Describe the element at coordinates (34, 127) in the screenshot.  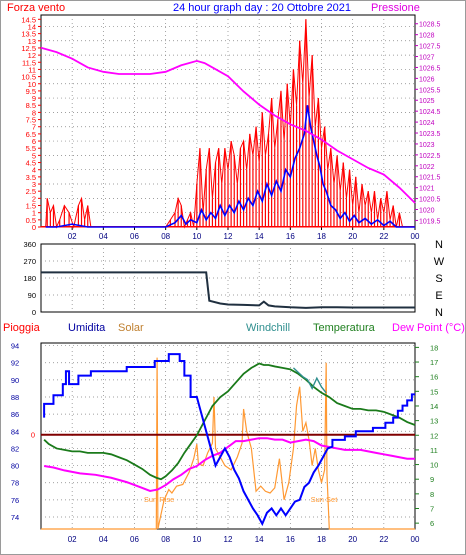
I see `wind-y-tick-label: 7` at that location.